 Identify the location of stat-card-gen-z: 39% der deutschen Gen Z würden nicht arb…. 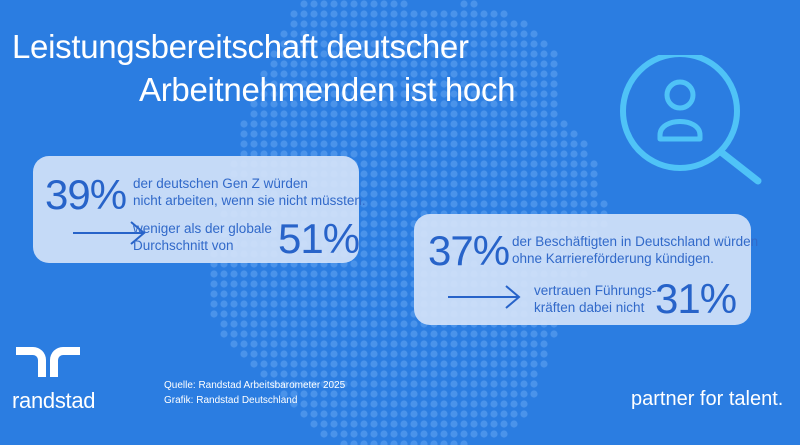
(199, 209).